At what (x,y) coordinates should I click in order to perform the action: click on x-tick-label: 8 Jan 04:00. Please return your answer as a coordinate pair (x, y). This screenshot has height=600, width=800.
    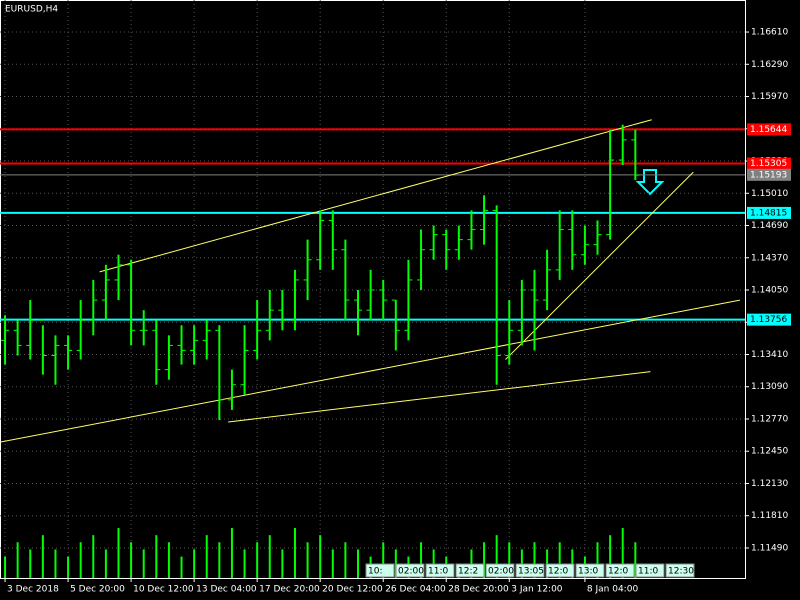
    Looking at the image, I should click on (613, 590).